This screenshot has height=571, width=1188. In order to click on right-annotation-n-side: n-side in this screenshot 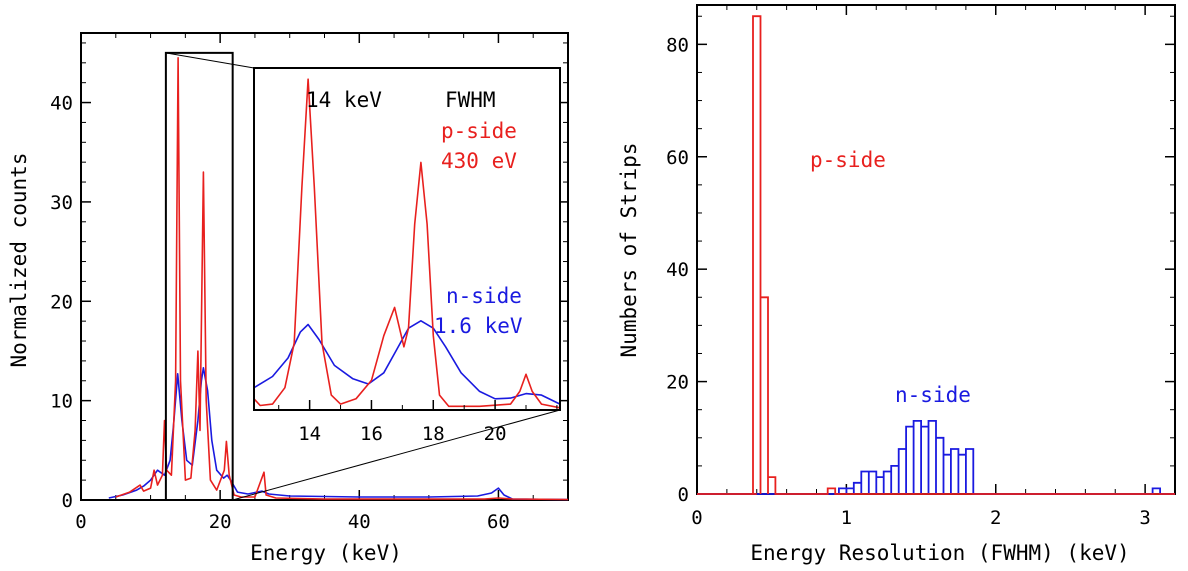, I will do `click(933, 395)`.